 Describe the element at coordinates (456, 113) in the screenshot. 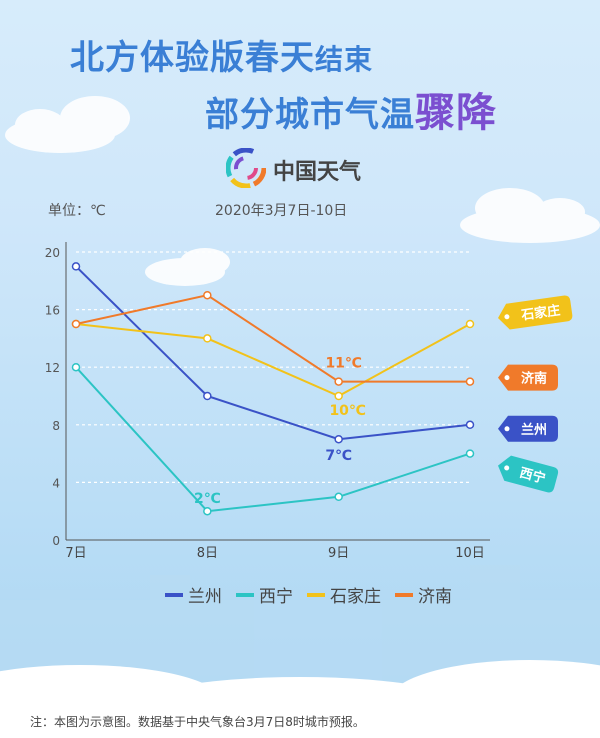

I see `title-line-2-emphasis: 骤降` at that location.